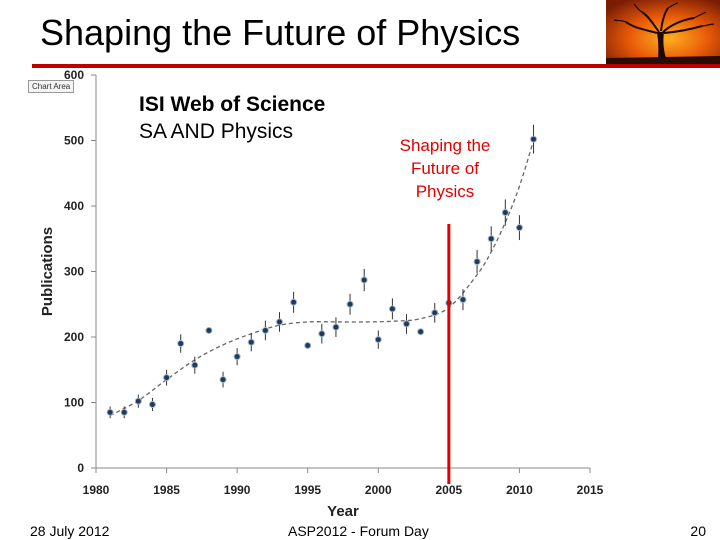 Image resolution: width=720 pixels, height=540 pixels. What do you see at coordinates (232, 118) in the screenshot?
I see `chart-source-label: ISI Web of Science SA AND Physics` at bounding box center [232, 118].